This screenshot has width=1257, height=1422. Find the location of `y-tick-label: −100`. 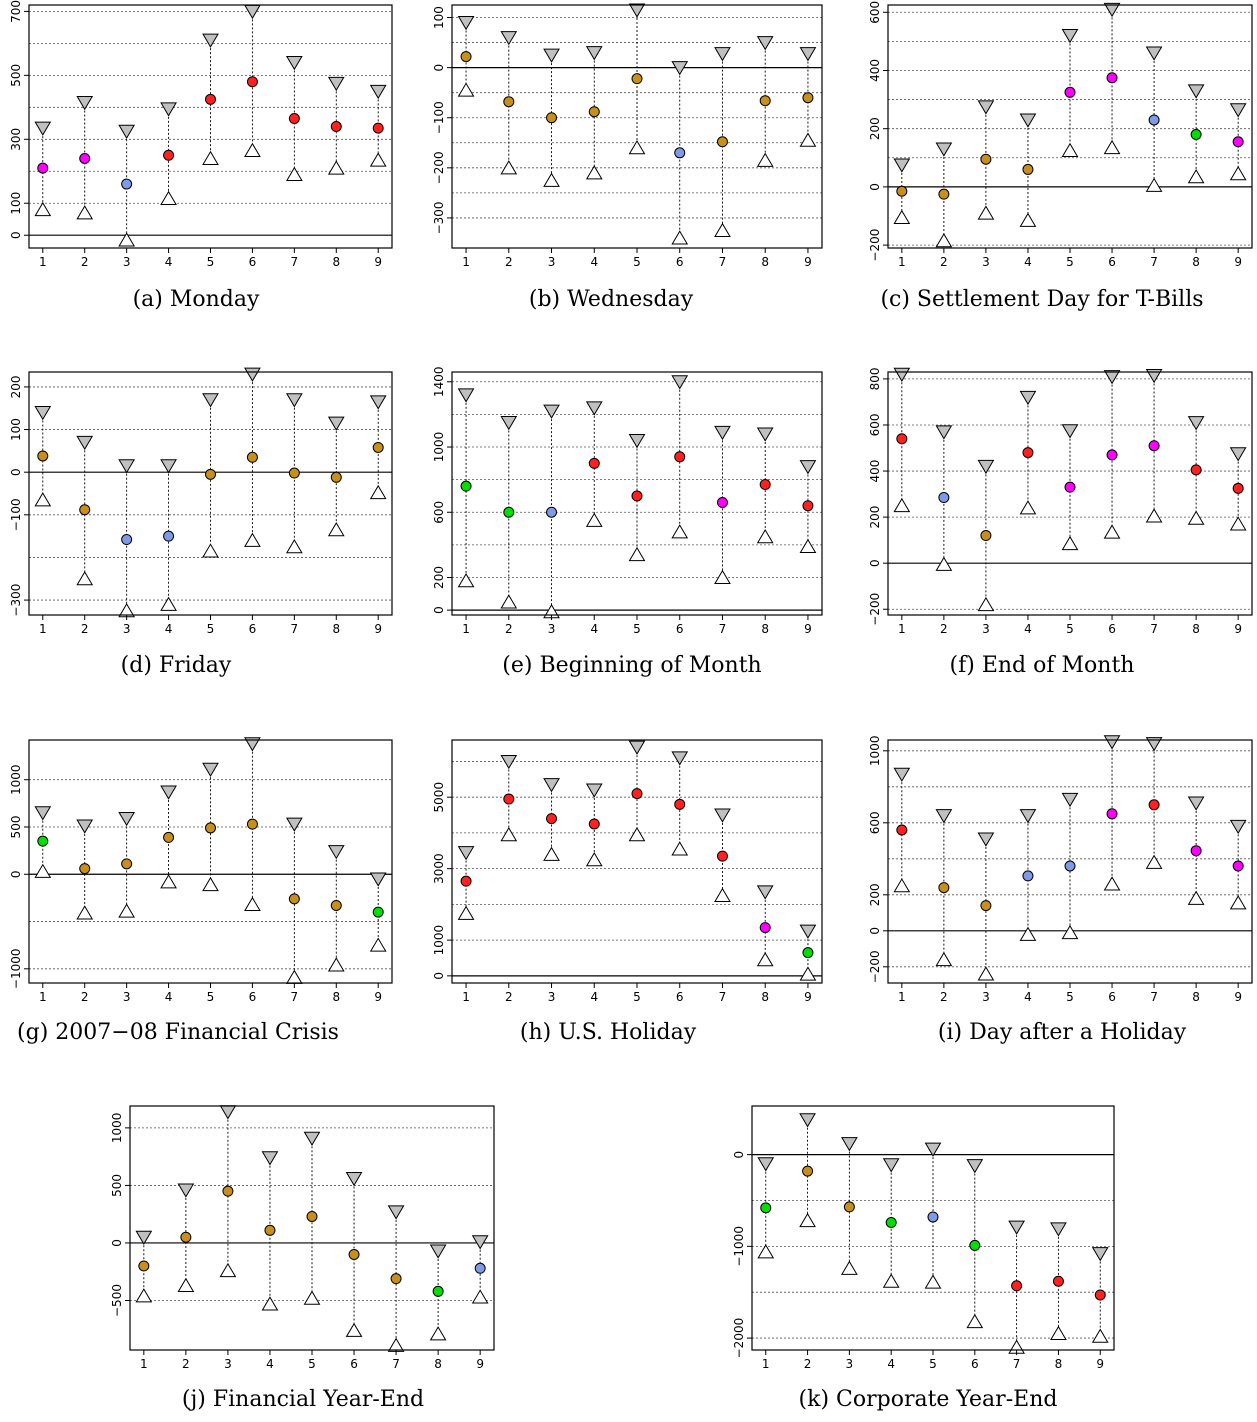

y-tick-label: −100 is located at coordinates (439, 117).